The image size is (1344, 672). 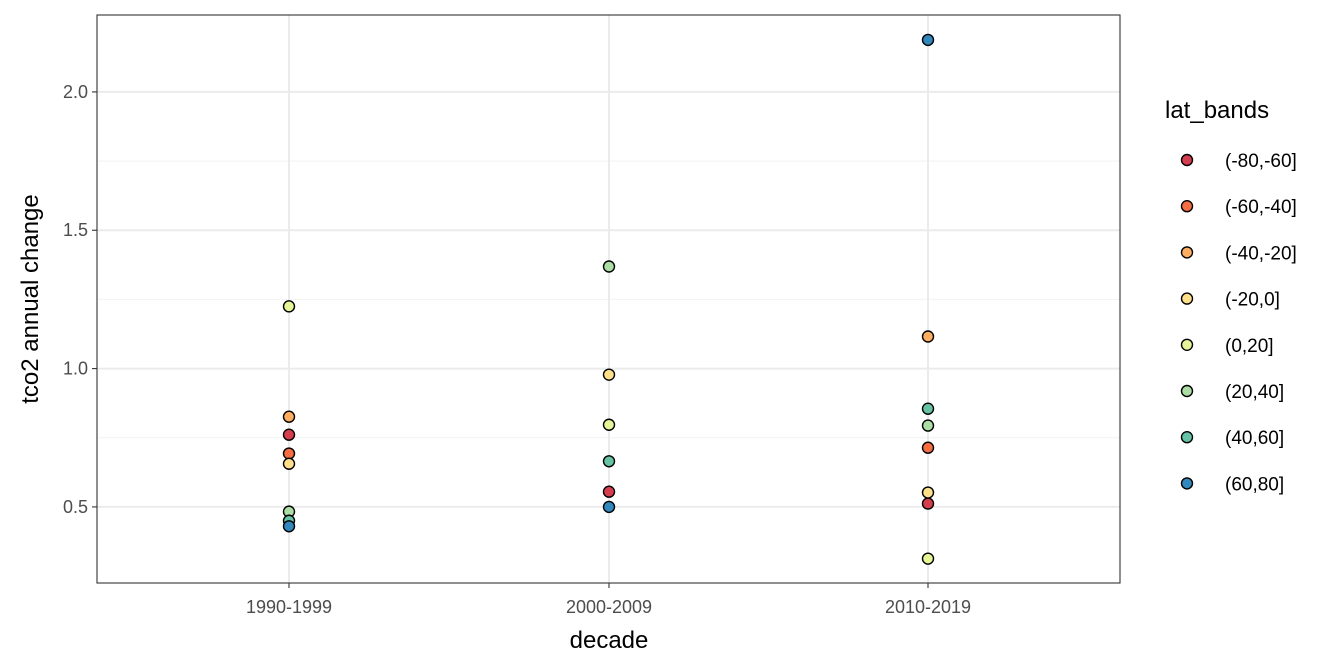 What do you see at coordinates (1217, 110) in the screenshot?
I see `legend-title: lat_bands` at bounding box center [1217, 110].